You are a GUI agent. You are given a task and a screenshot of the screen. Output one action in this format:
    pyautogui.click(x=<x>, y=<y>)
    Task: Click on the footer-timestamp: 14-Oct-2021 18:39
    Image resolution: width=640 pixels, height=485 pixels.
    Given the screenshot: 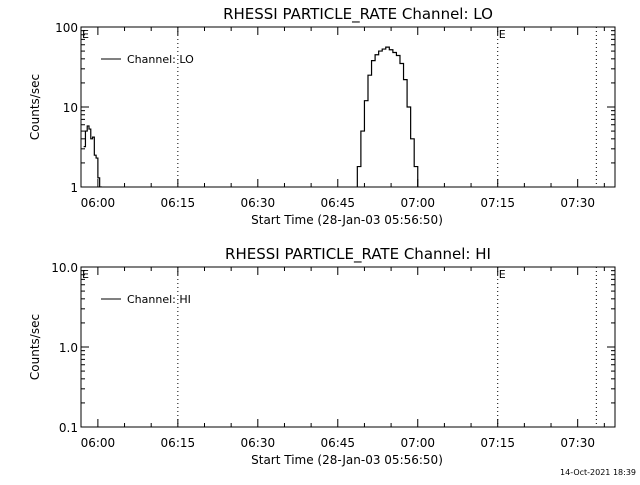 What is the action you would take?
    pyautogui.click(x=598, y=472)
    